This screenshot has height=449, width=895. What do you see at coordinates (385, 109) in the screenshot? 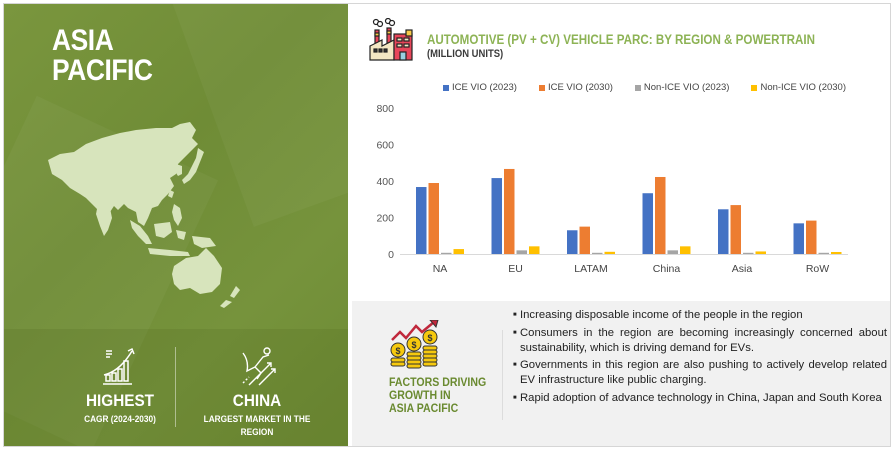
I see `y-tick-label: 800` at bounding box center [385, 109].